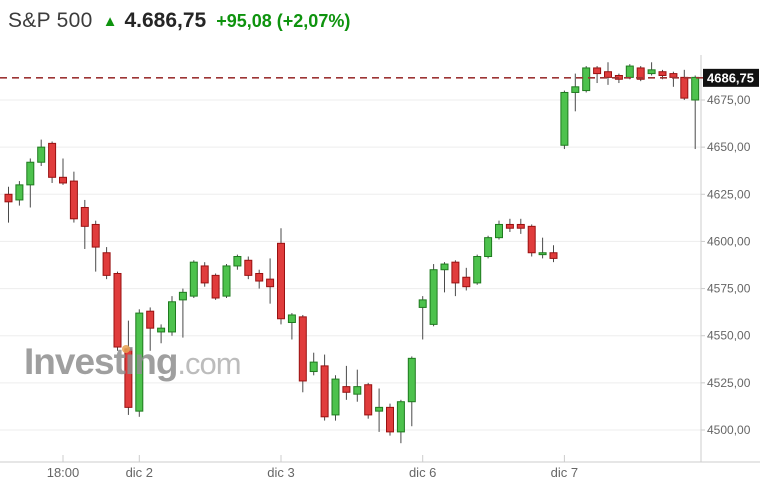 The width and height of the screenshot is (760, 493). What do you see at coordinates (283, 20) in the screenshot?
I see `price-change: +95,08 (+2,07%)` at bounding box center [283, 20].